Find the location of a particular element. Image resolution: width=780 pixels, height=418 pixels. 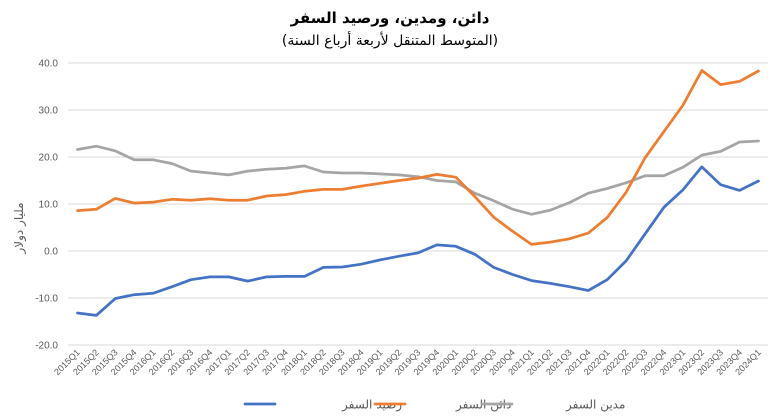

y-tick-label: 0.0 is located at coordinates (51, 252).